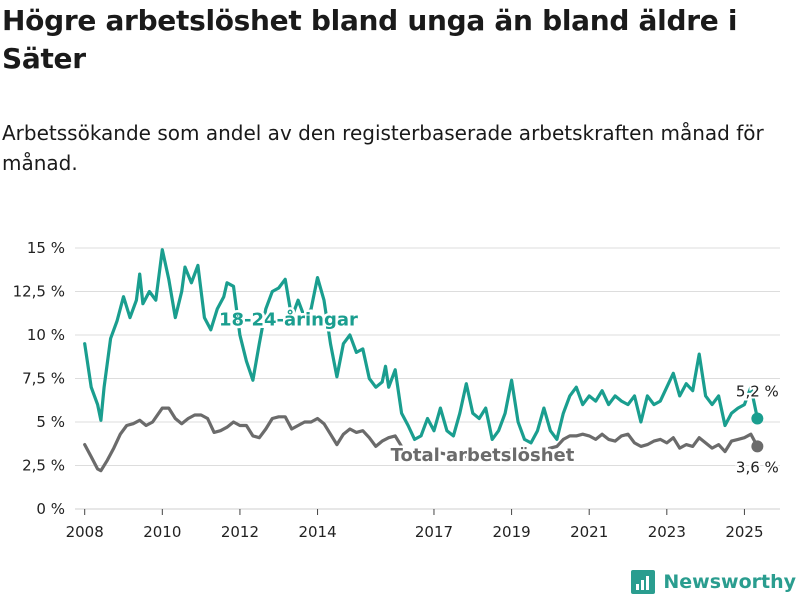  What do you see at coordinates (46, 335) in the screenshot?
I see `y-tick-label: 10 %` at bounding box center [46, 335].